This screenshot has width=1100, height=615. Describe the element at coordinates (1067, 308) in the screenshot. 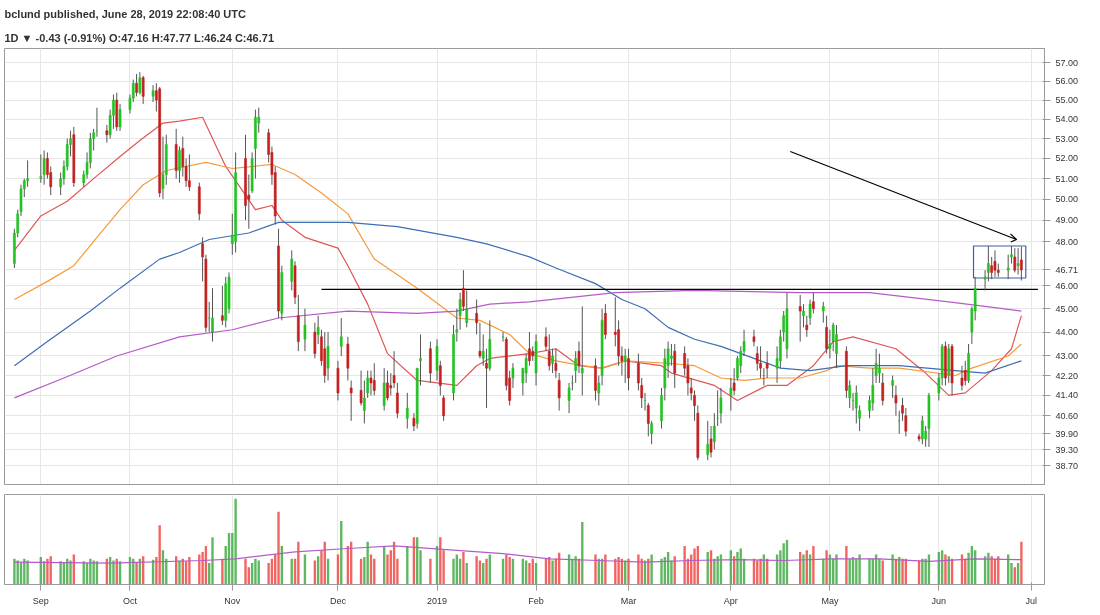

I see `y-tick-label: 45.00` at that location.